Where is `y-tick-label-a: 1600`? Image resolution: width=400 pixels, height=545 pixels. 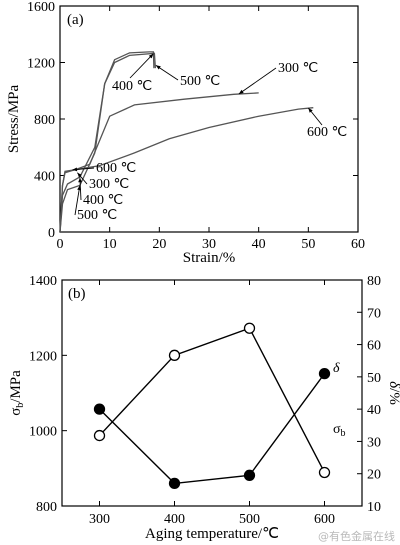
y-tick-label-a: 1600 is located at coordinates (41, 7).